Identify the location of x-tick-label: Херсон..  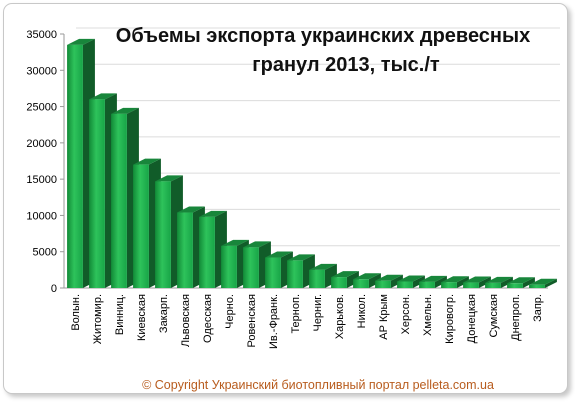
(406, 314).